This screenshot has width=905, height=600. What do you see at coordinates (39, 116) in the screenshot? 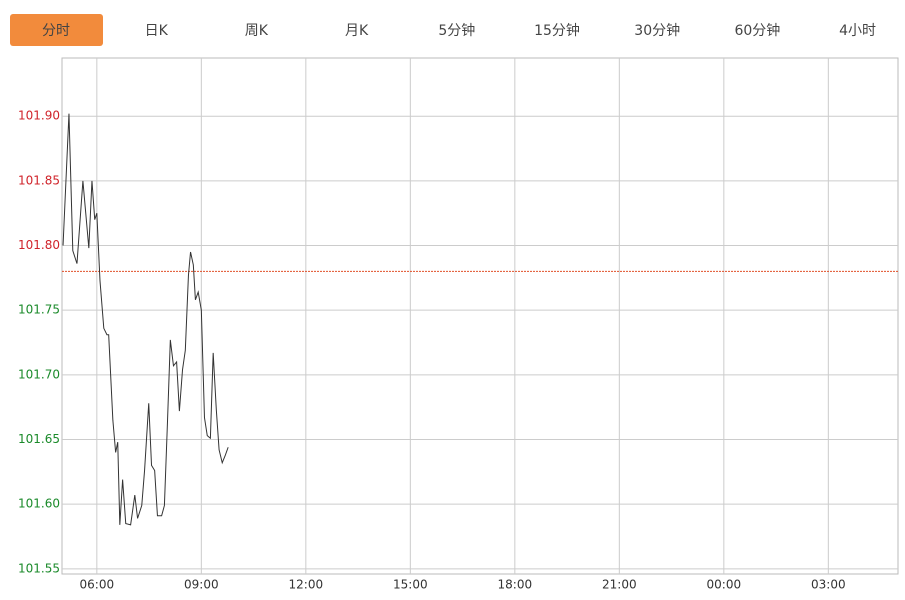
I see `y-tick-label: 101.90` at bounding box center [39, 116].